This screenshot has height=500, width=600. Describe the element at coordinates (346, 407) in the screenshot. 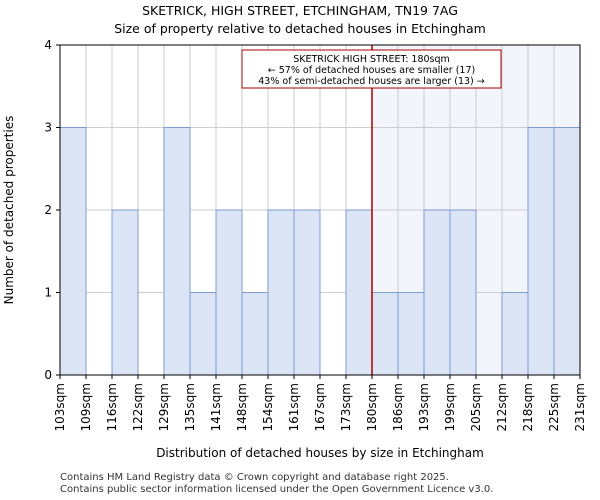

I see `x-tick-label: 173sqm` at that location.